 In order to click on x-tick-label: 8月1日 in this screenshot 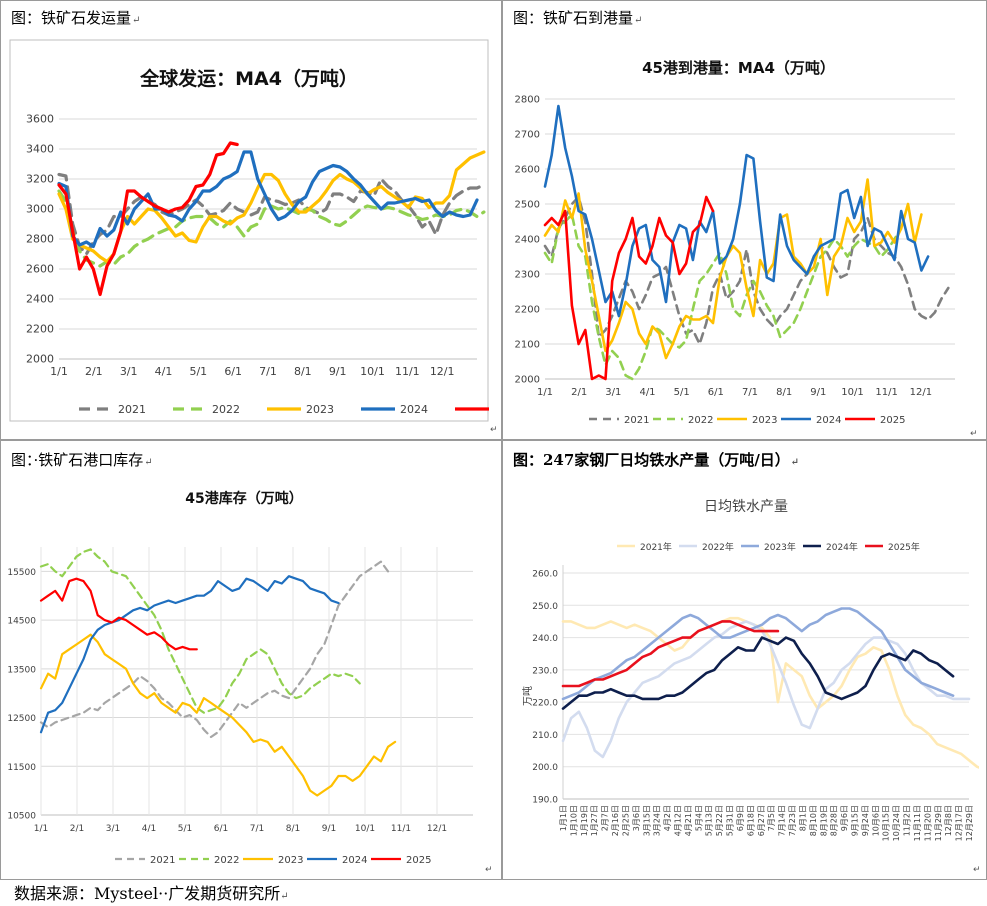, I will do `click(802, 818)`.